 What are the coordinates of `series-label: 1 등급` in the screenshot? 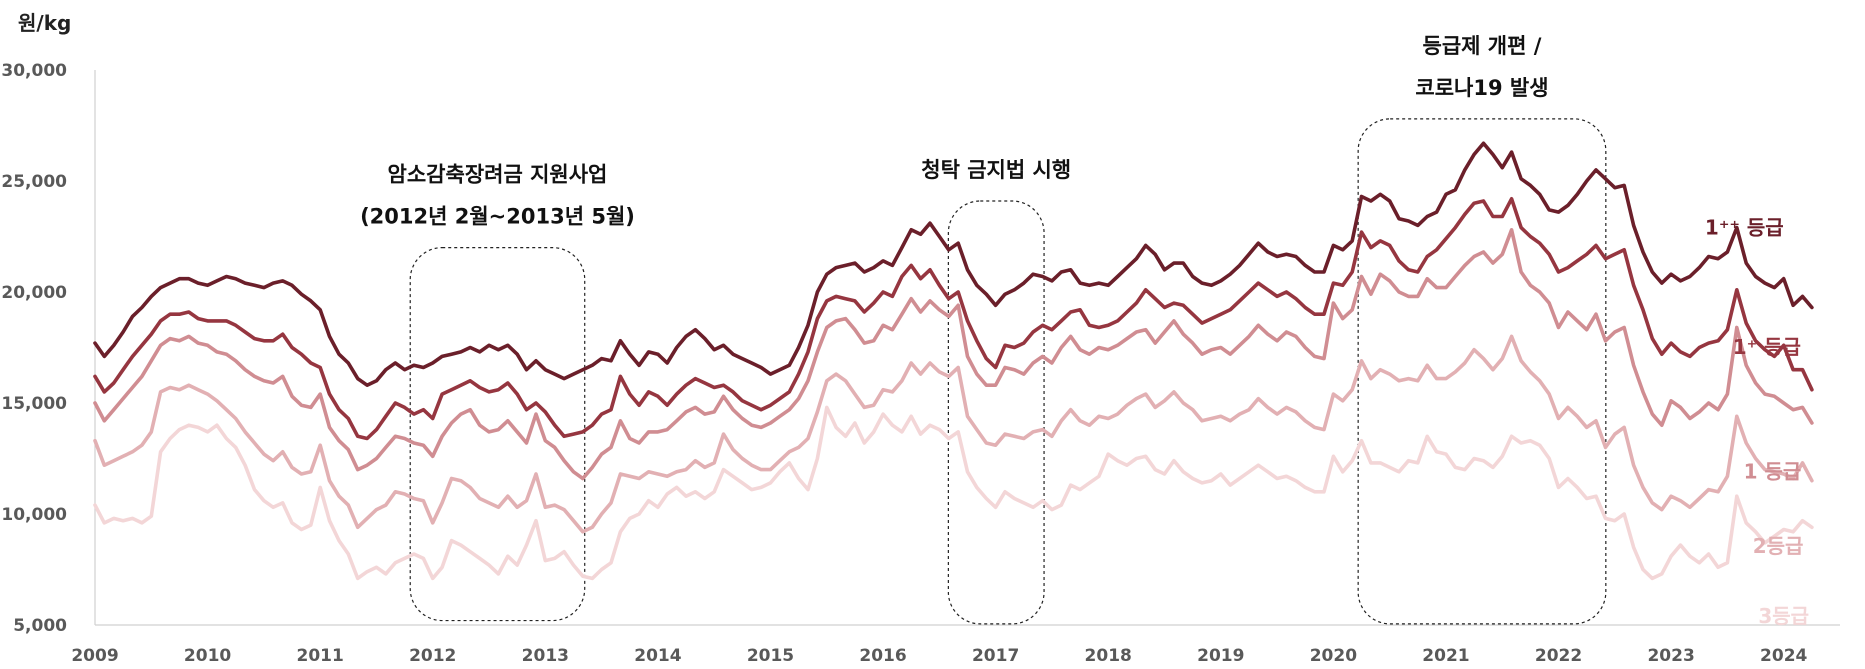 It's located at (1773, 471).